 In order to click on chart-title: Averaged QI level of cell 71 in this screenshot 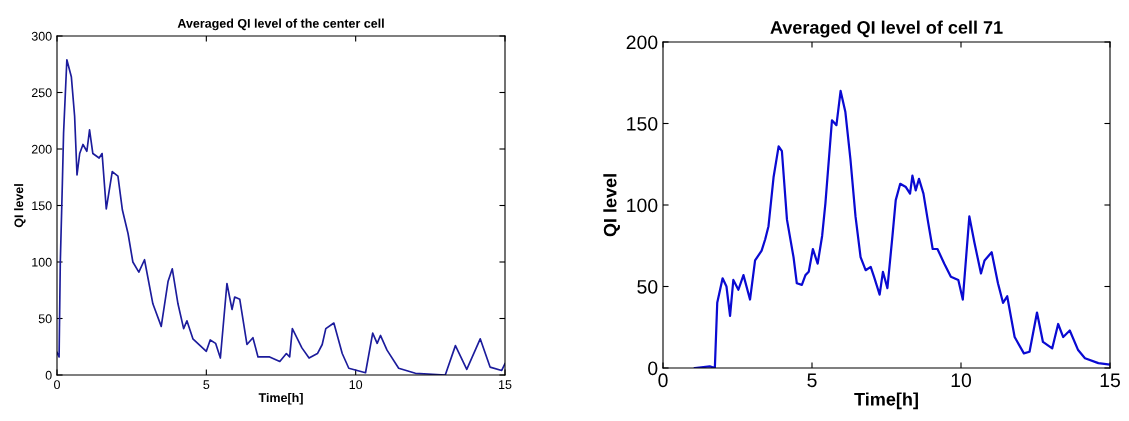, I will do `click(886, 29)`.